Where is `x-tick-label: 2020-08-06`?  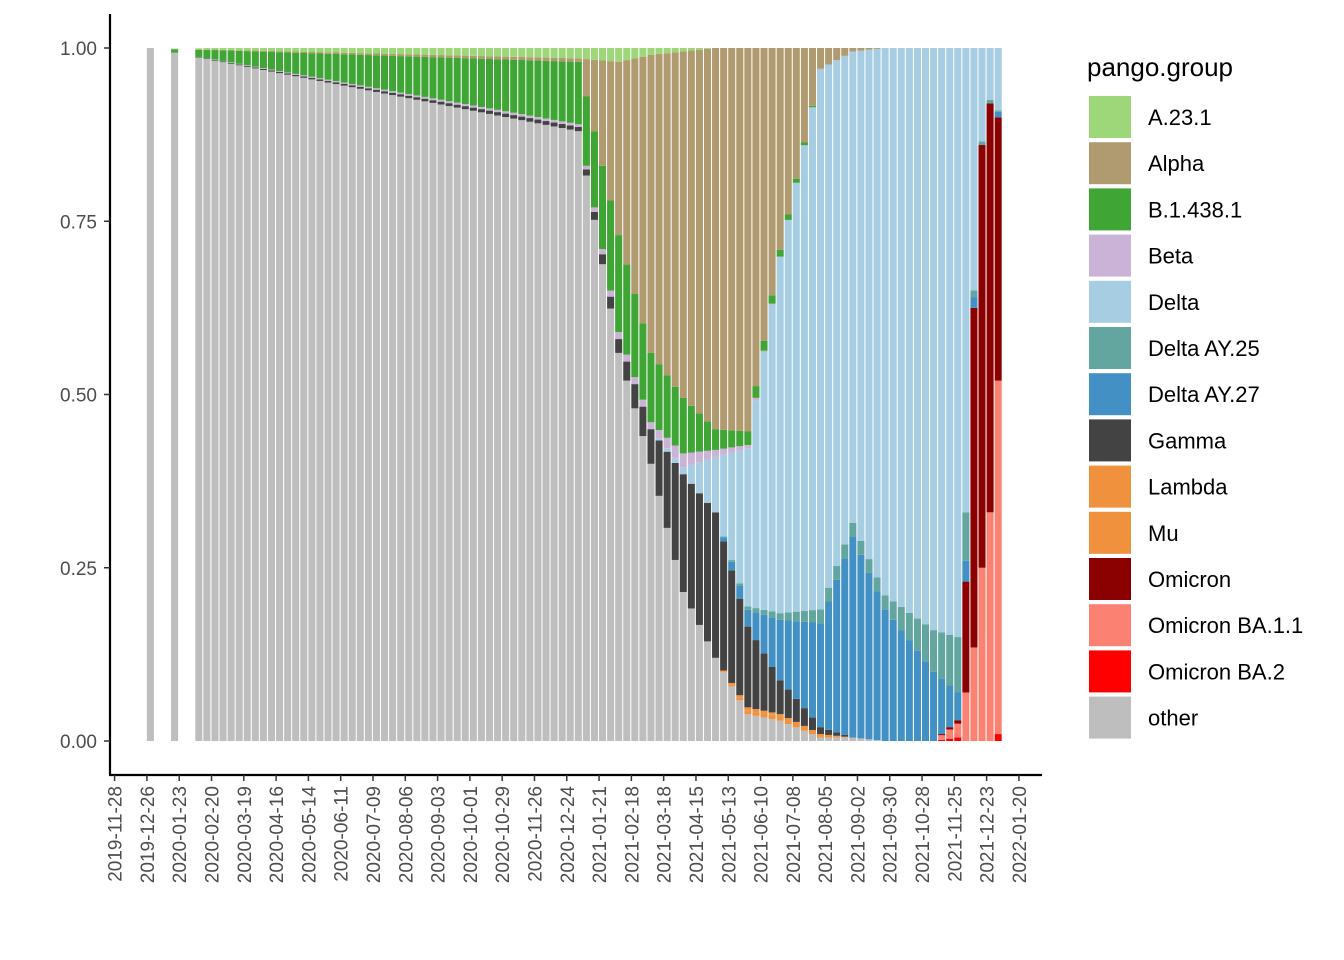 x-tick-label: 2020-08-06 is located at coordinates (406, 834).